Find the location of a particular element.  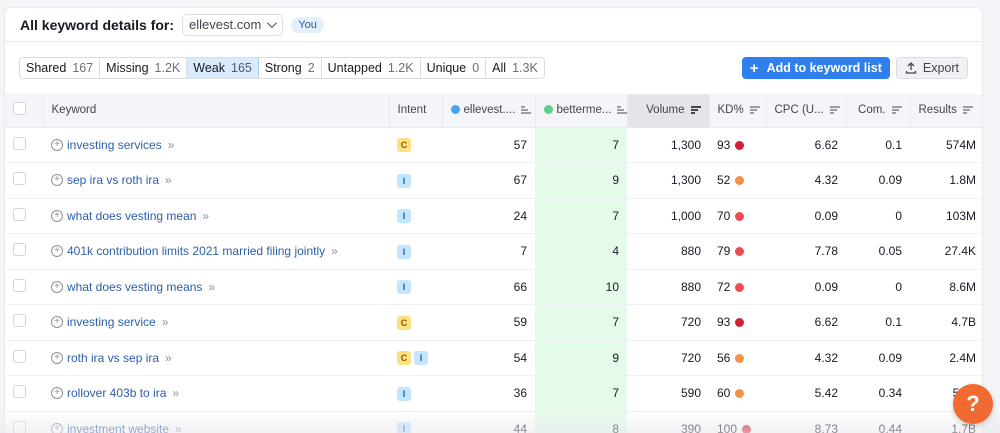

col-com: Com. is located at coordinates (878, 111).